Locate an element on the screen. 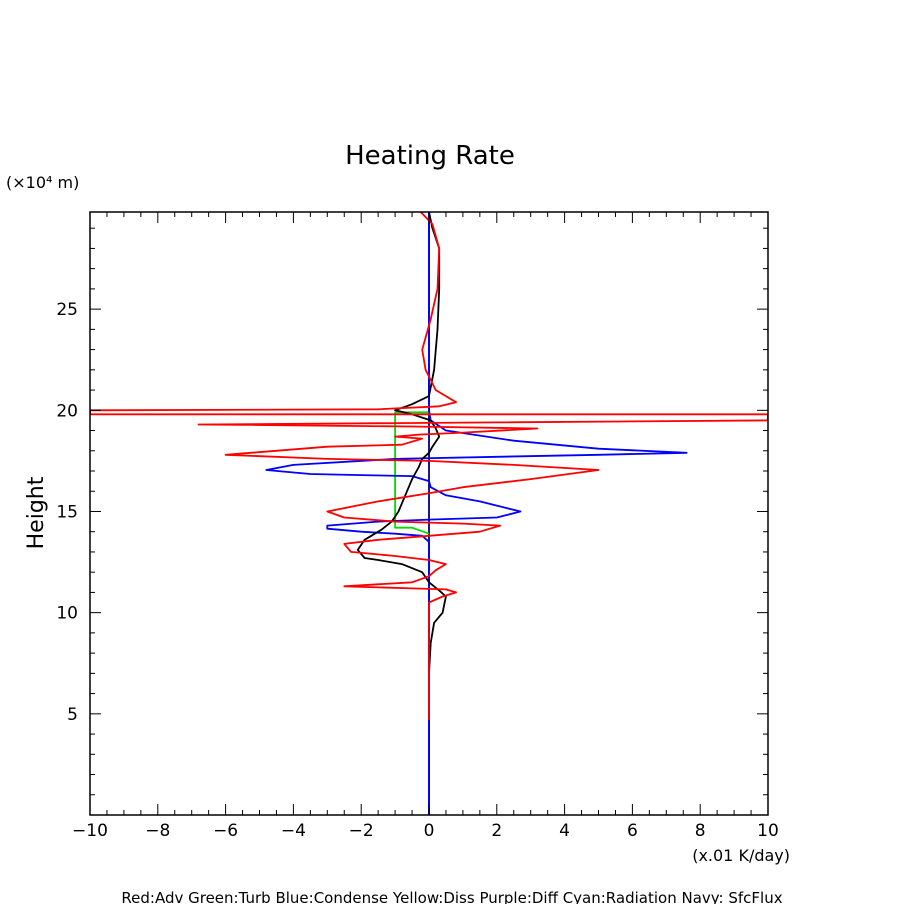 This screenshot has height=904, width=904. x-tick-label: −4 is located at coordinates (293, 831).